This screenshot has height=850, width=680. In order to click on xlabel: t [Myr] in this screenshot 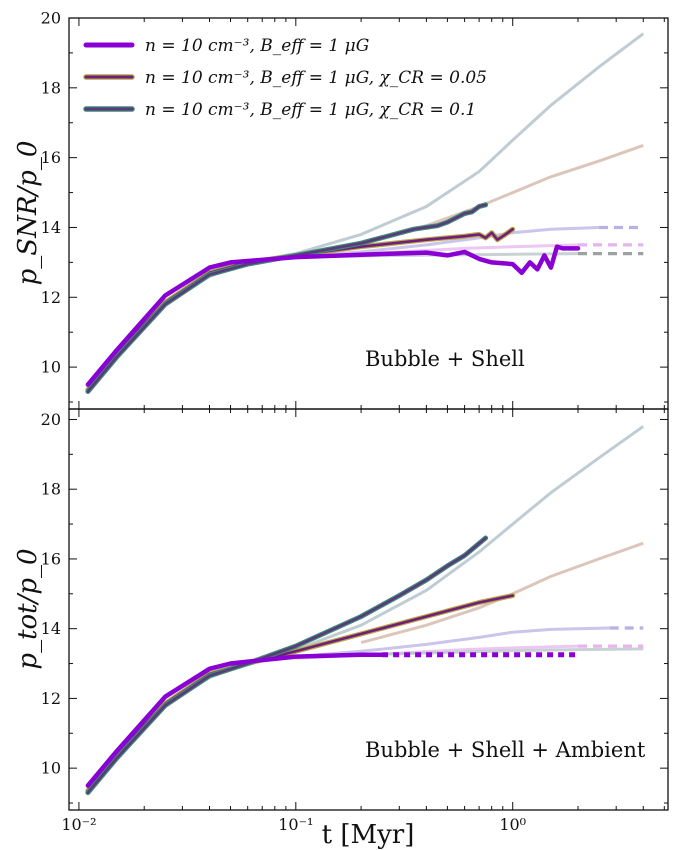, I will do `click(368, 835)`.